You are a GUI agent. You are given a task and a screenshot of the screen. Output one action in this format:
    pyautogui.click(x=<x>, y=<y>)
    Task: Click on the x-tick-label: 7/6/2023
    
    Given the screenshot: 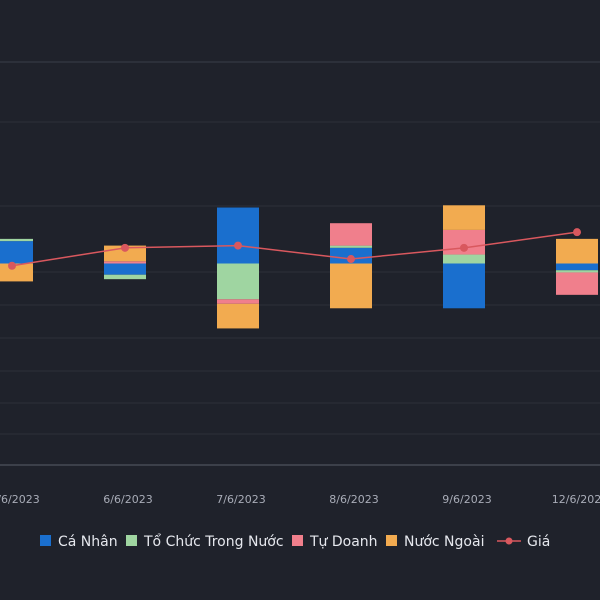 What is the action you would take?
    pyautogui.click(x=240, y=499)
    